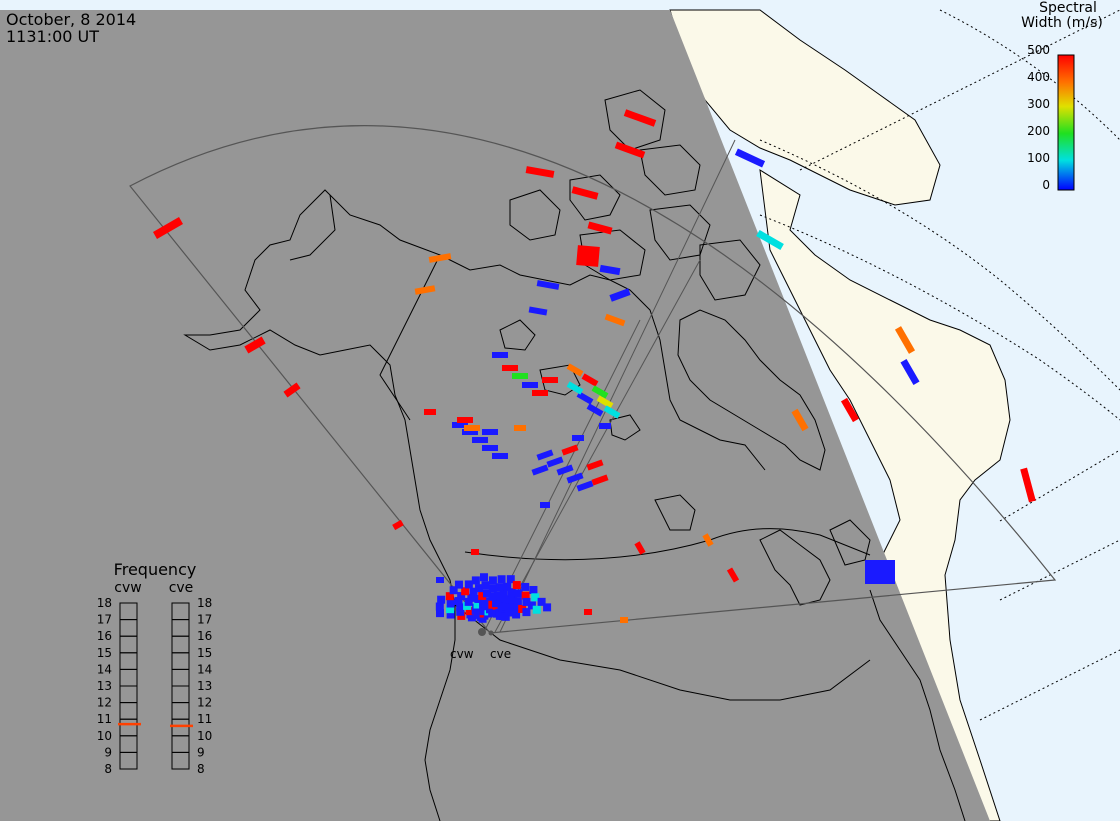 The height and width of the screenshot is (821, 1120). What do you see at coordinates (1038, 50) in the screenshot?
I see `colorbar-tick-label: 500` at bounding box center [1038, 50].